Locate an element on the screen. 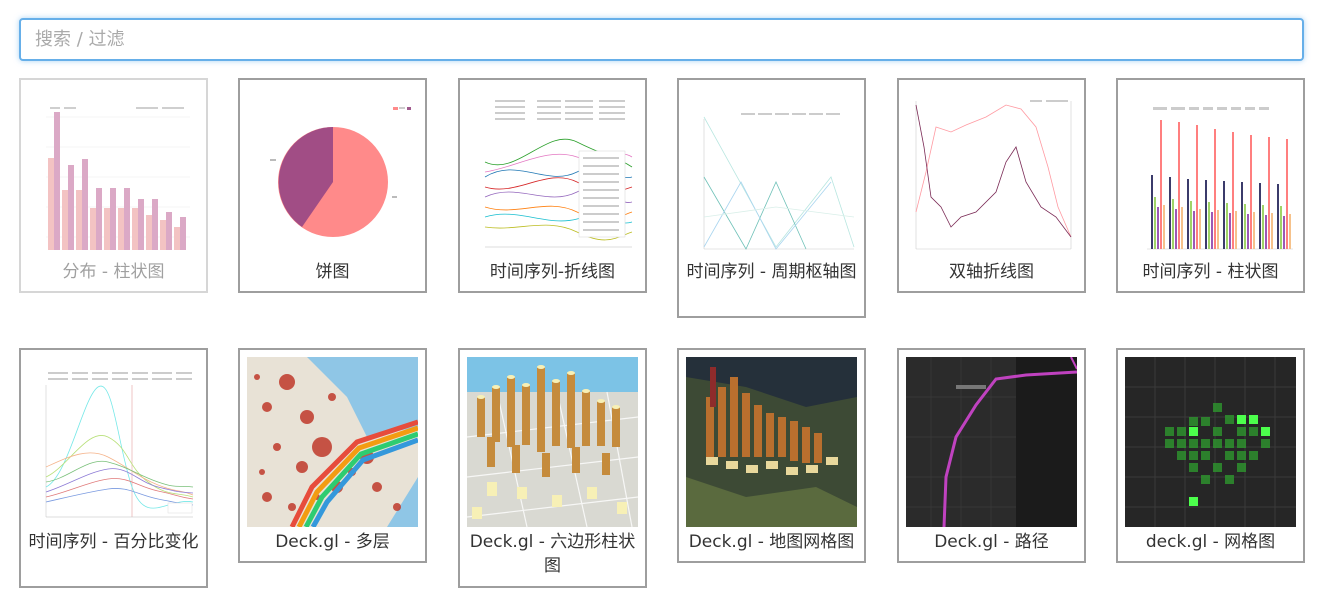 Image resolution: width=1323 pixels, height=609 pixels. chart-card-label: 时间序列 - 周期枢轴图 is located at coordinates (771, 272).